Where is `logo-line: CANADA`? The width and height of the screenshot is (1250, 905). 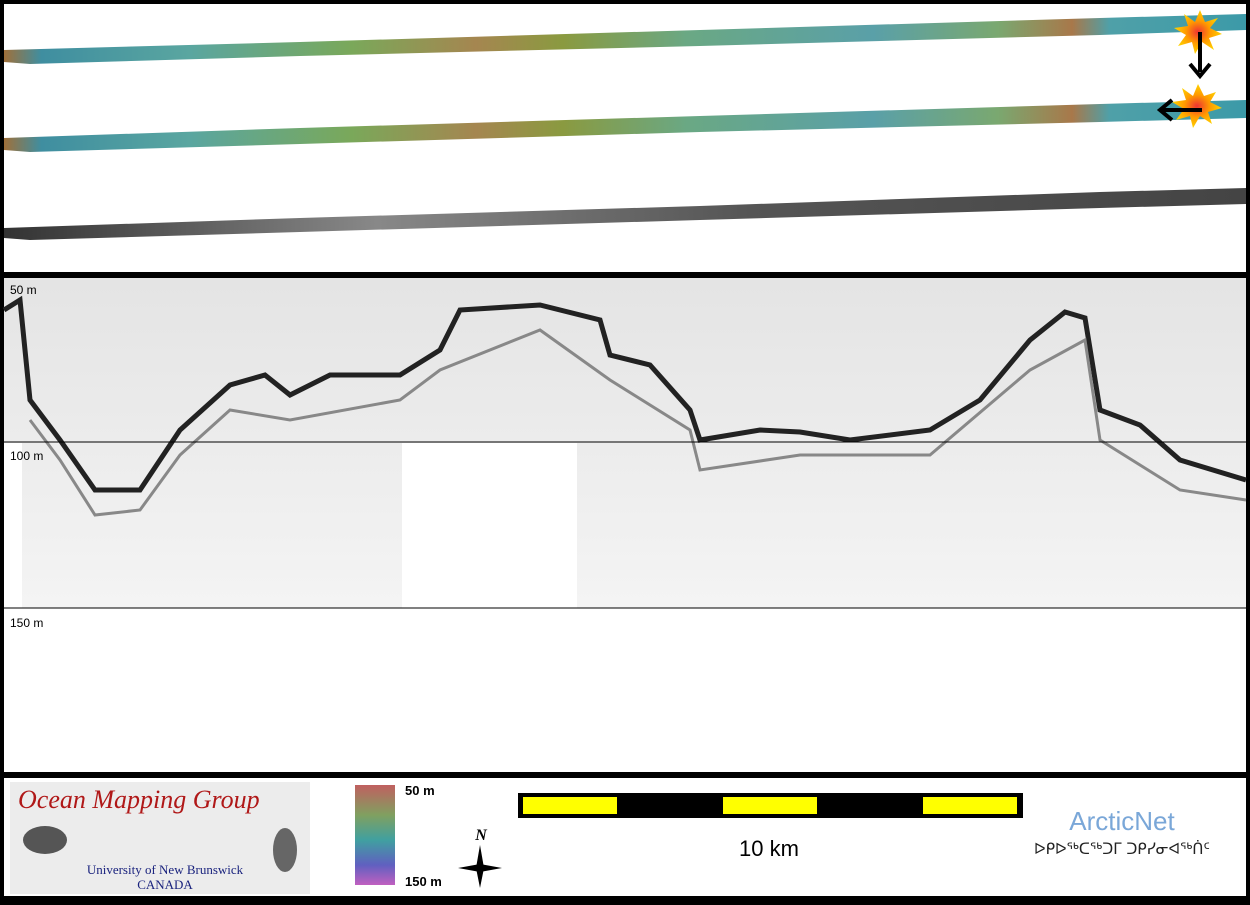 logo-line: CANADA is located at coordinates (165, 884).